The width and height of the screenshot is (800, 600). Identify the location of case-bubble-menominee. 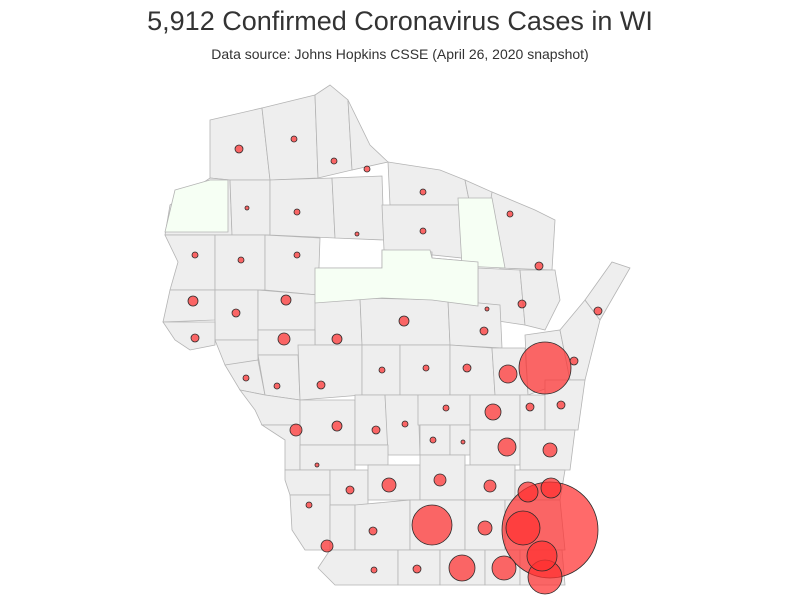
(487, 309).